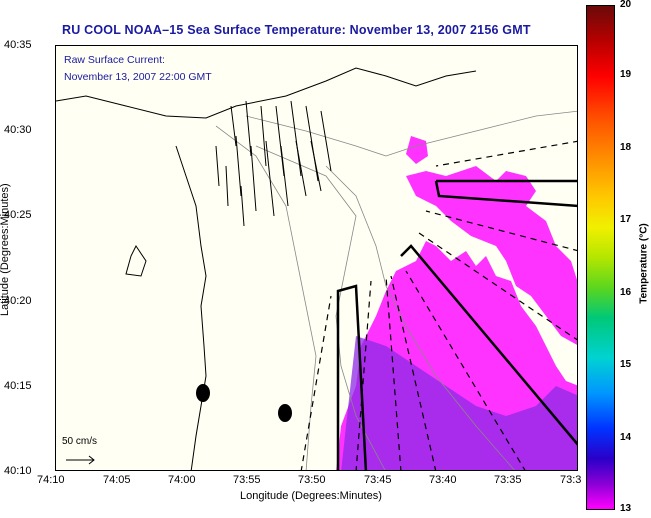  I want to click on x-tick: 74:05, so click(117, 480).